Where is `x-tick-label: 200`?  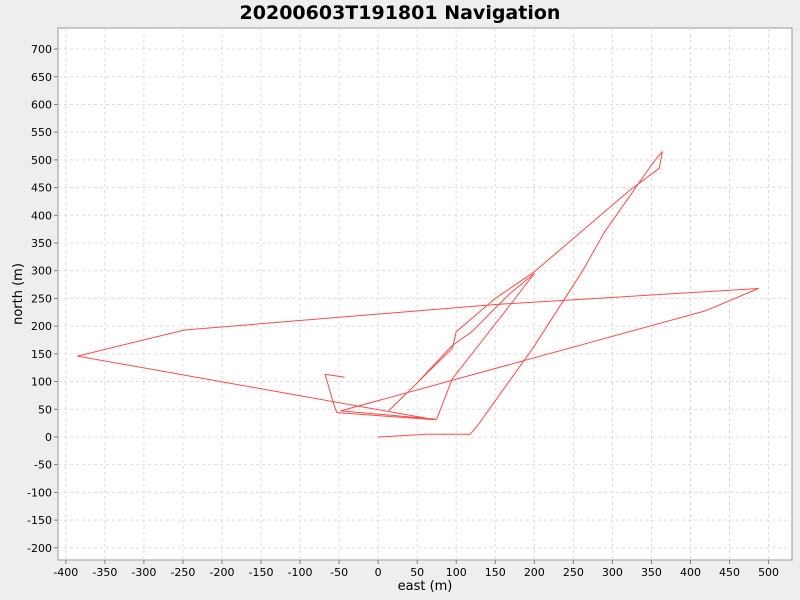
x-tick-label: 200 is located at coordinates (534, 572).